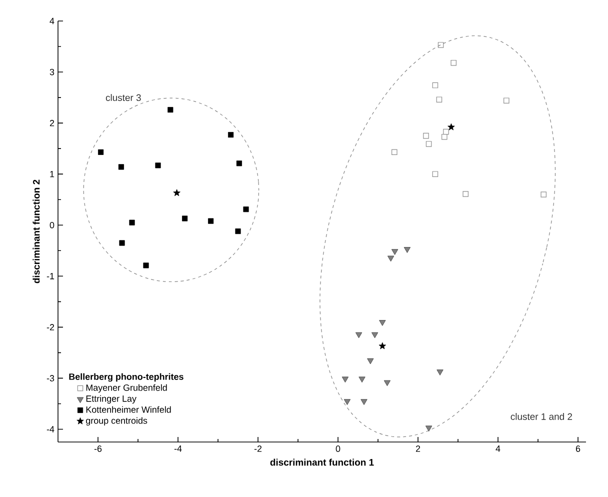 The width and height of the screenshot is (608, 497). Describe the element at coordinates (258, 449) in the screenshot. I see `x-tick-label: -2` at that location.